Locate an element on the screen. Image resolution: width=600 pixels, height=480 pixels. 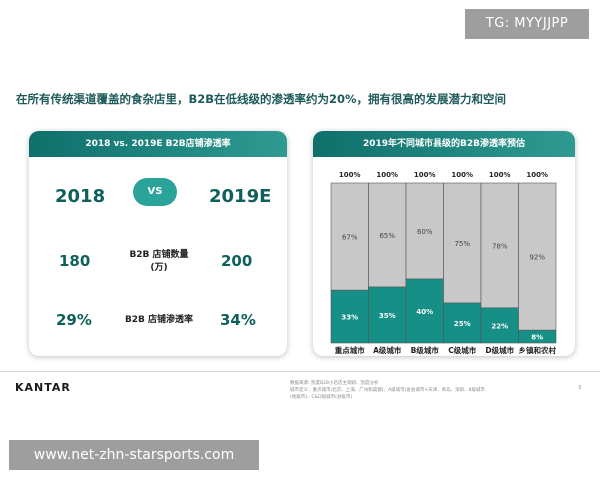
penetration-2018: 29% is located at coordinates (74, 320).